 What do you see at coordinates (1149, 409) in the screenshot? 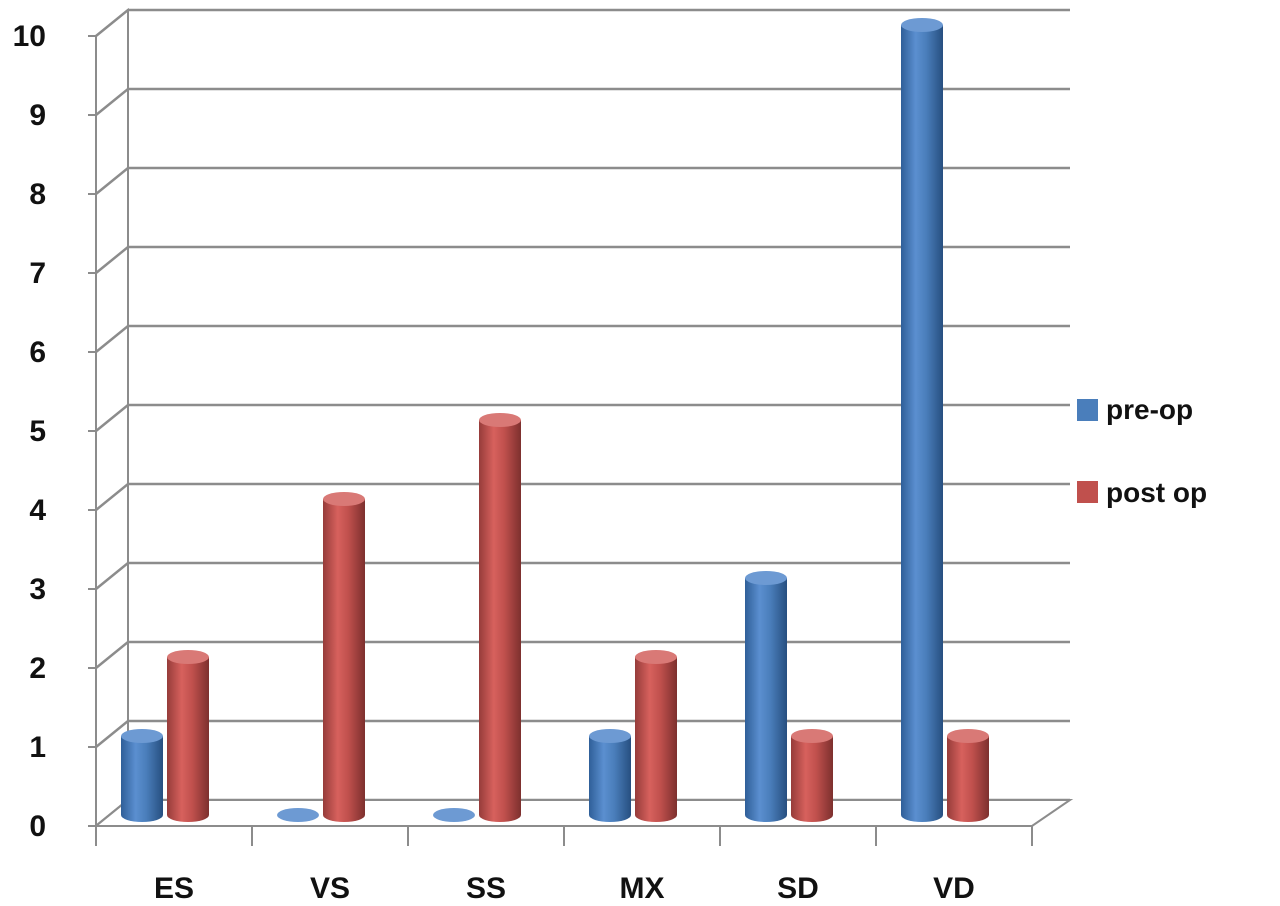
I see `legend-label-pre-op: pre-op` at bounding box center [1149, 409].